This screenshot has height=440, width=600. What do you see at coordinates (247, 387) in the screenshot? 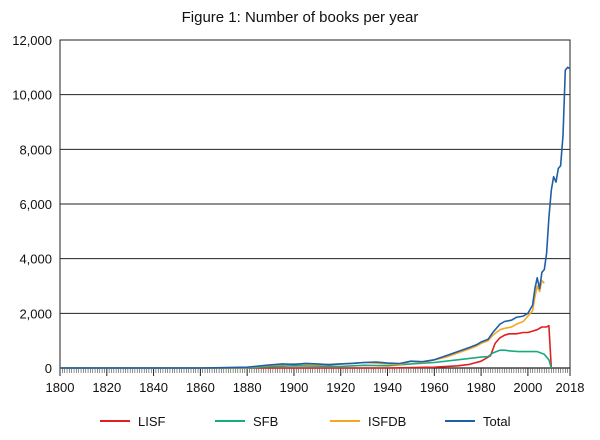
I see `x-tick-label: 1880` at bounding box center [247, 387].